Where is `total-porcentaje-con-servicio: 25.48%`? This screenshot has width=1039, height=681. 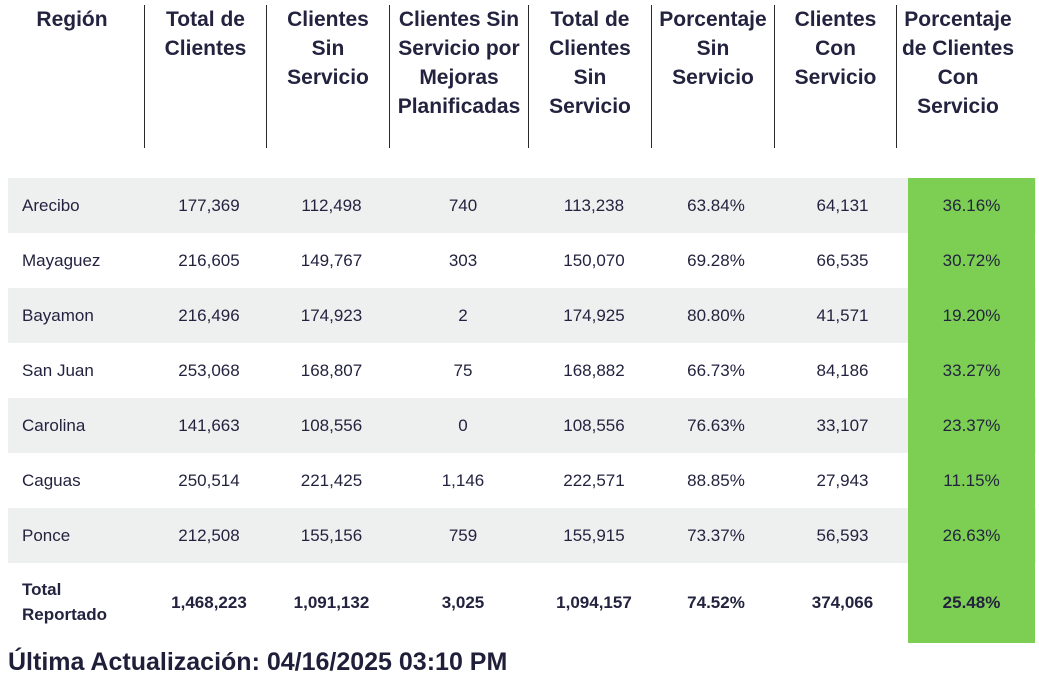 total-porcentaje-con-servicio: 25.48% is located at coordinates (971, 603).